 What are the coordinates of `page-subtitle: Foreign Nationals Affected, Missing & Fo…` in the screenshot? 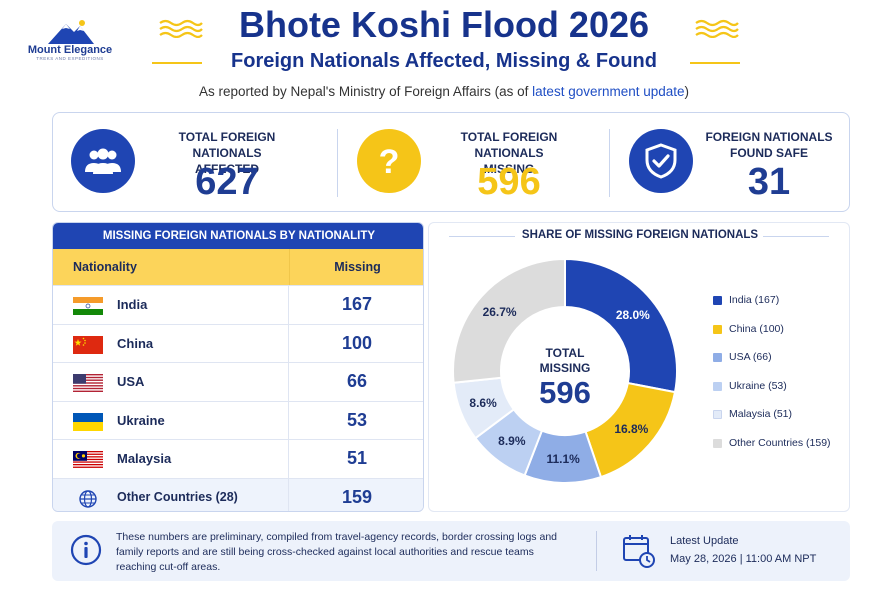 It's located at (444, 61).